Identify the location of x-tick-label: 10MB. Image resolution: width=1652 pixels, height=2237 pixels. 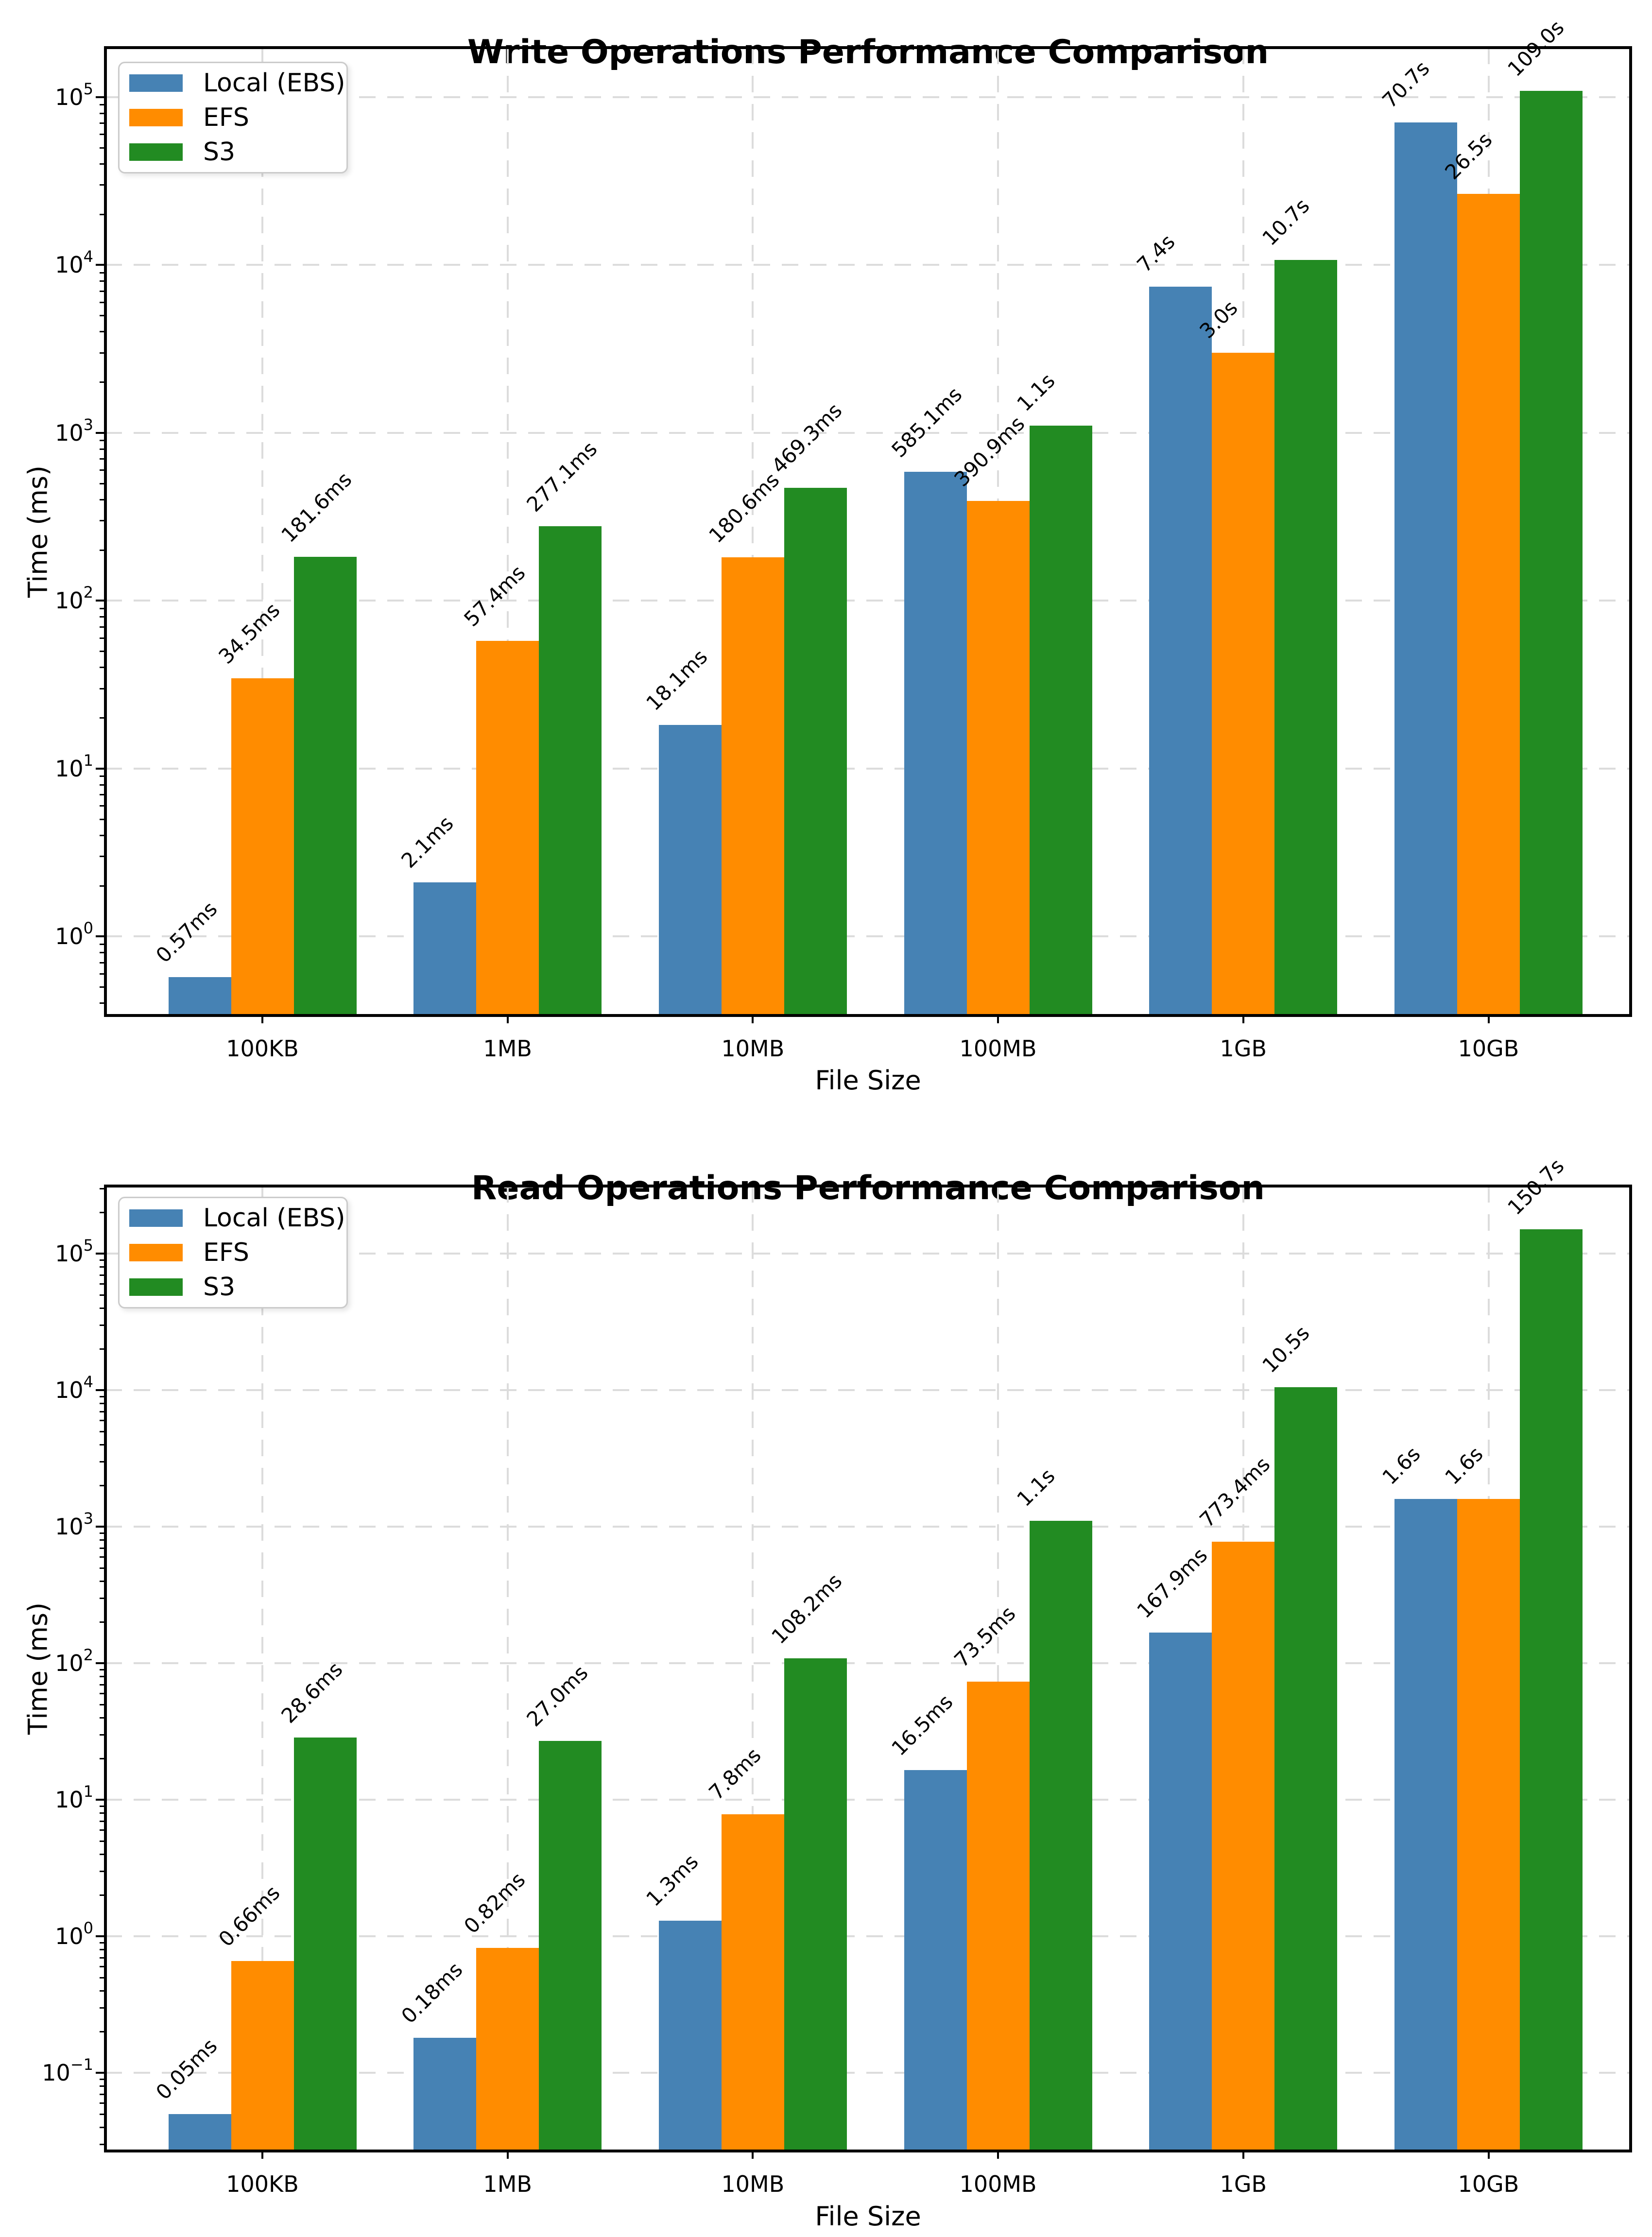
(753, 2184).